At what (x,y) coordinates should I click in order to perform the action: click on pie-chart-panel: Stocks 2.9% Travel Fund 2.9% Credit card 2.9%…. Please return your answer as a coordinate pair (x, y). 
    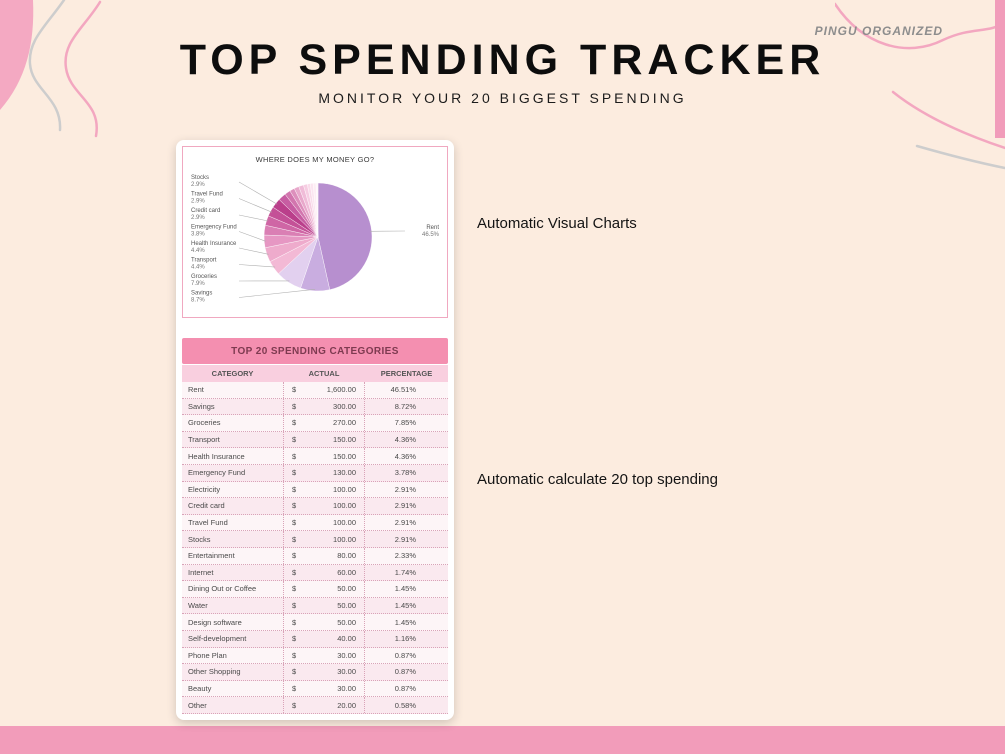
    Looking at the image, I should click on (315, 232).